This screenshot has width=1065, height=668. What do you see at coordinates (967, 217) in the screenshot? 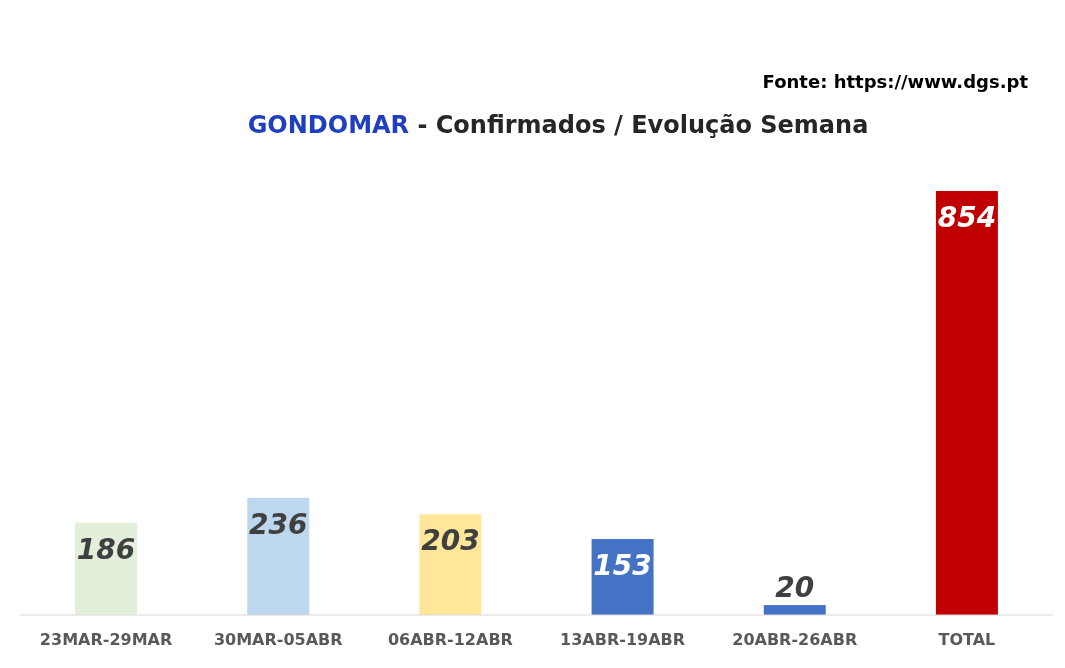
I see `data-label: 854` at bounding box center [967, 217].